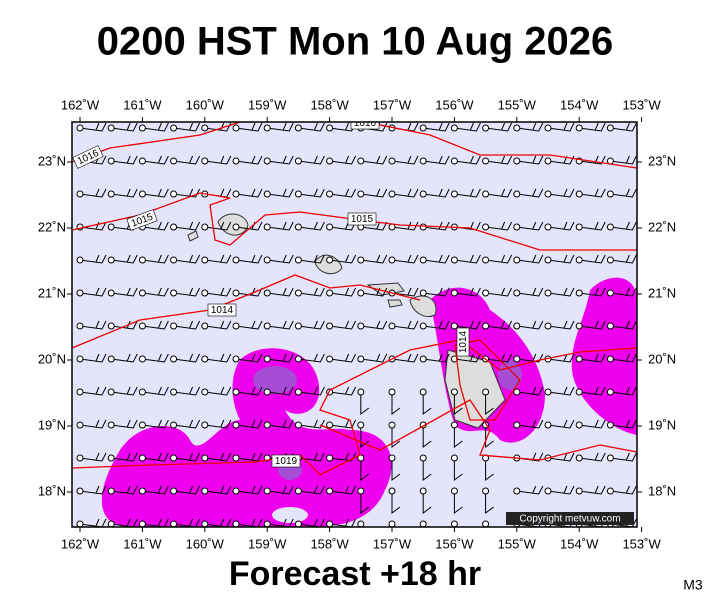 This screenshot has width=711, height=605. I want to click on isobar-label-text: 1015, so click(362, 219).